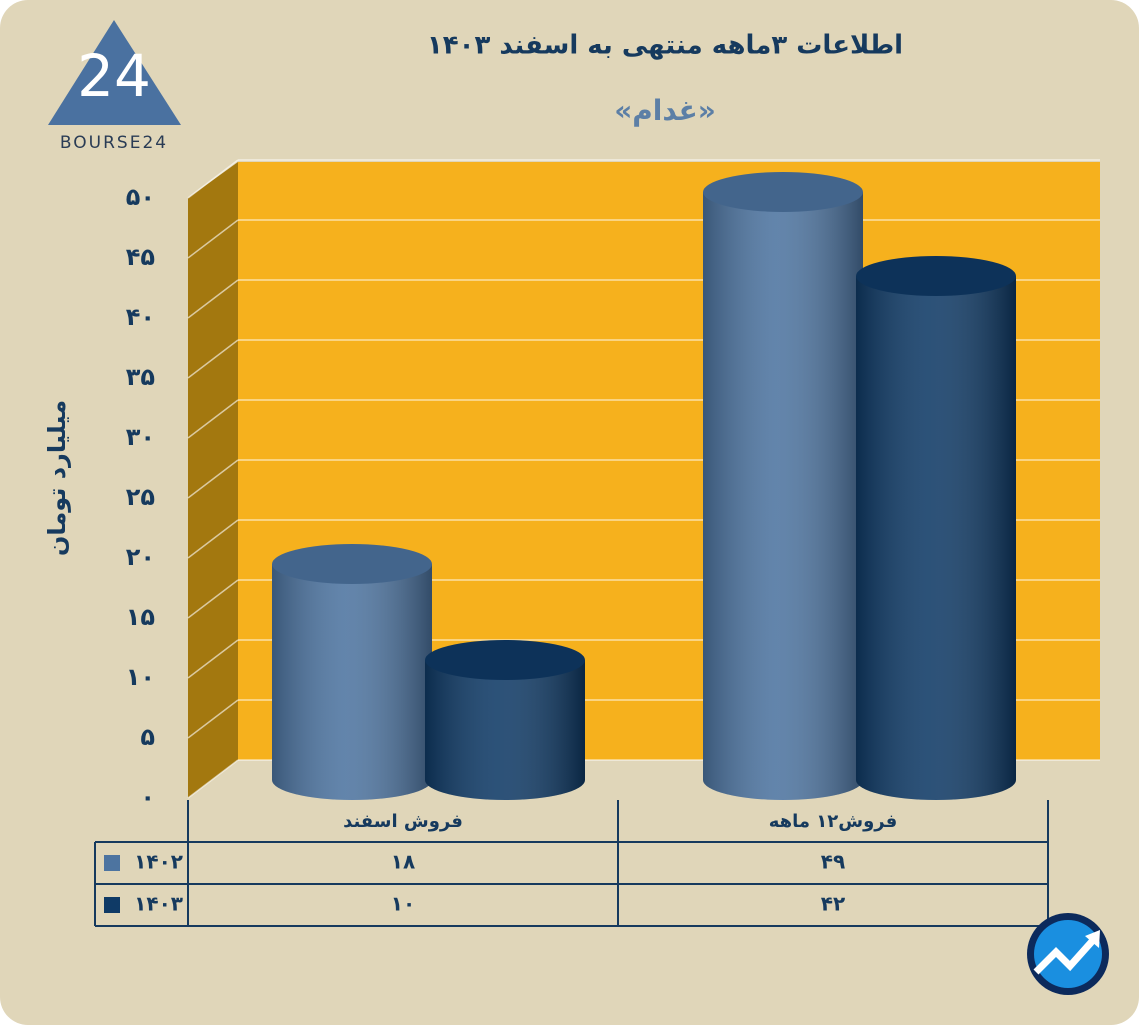 This screenshot has height=1029, width=1139. I want to click on side-wall, so click(213, 480).